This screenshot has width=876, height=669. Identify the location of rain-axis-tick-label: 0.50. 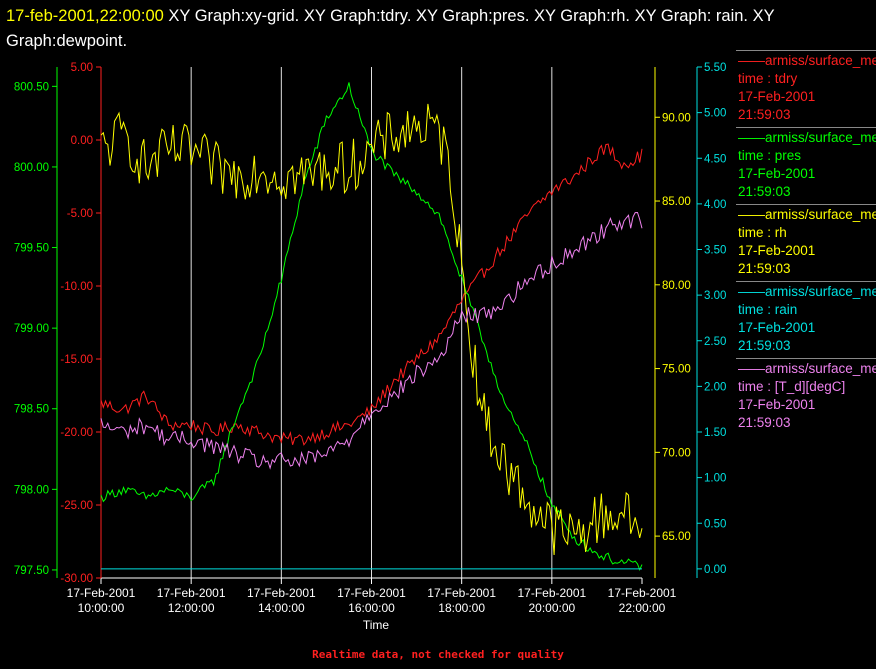
(715, 524).